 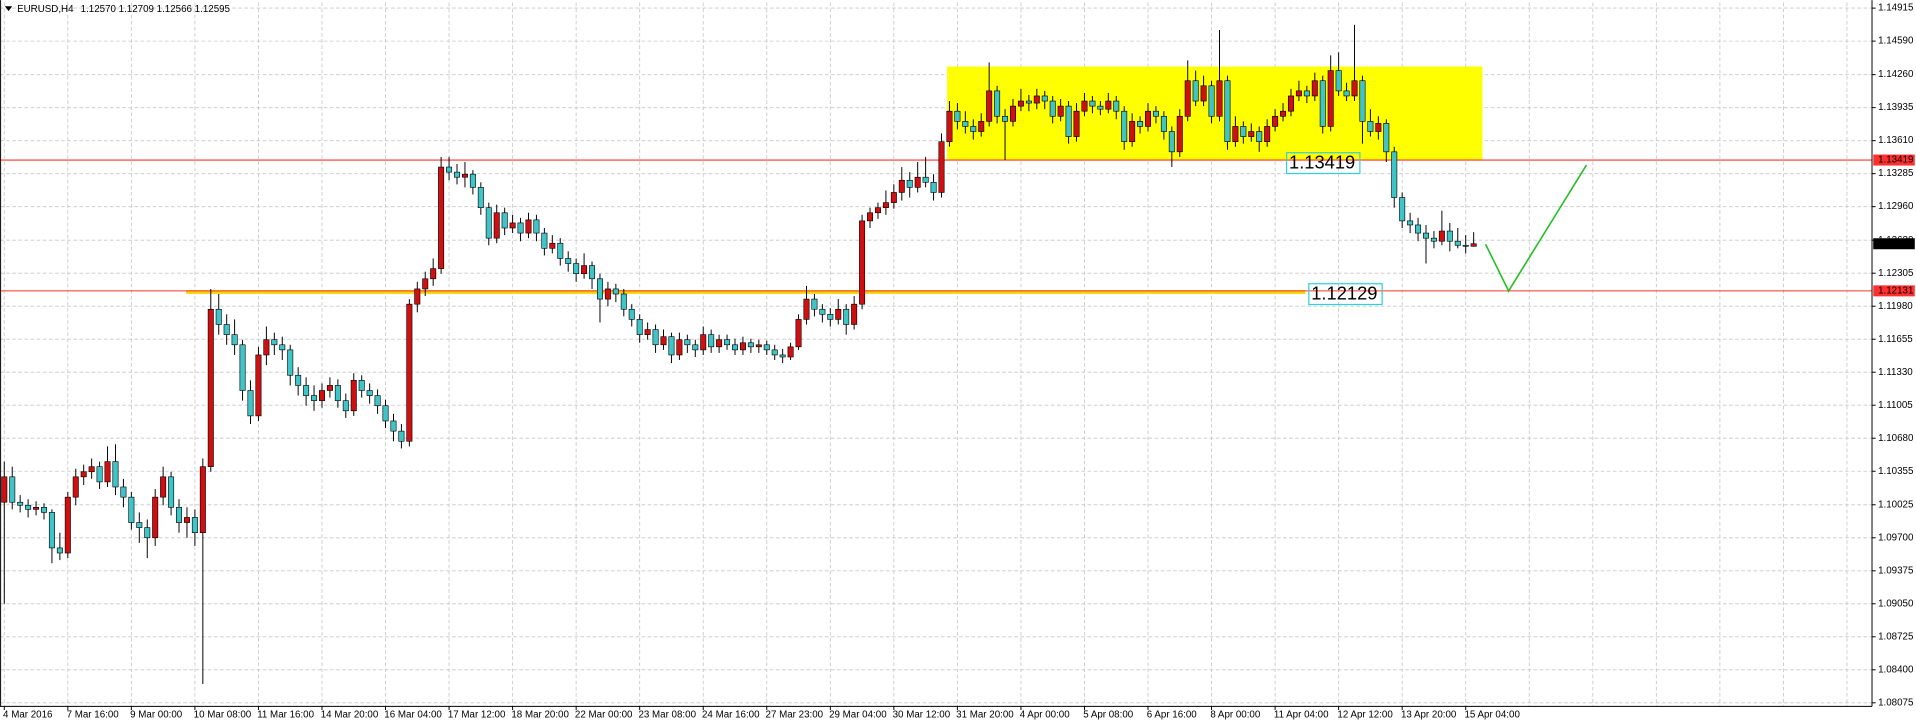 What do you see at coordinates (285, 714) in the screenshot?
I see `x-tick-label: 11 Mar 16:00` at bounding box center [285, 714].